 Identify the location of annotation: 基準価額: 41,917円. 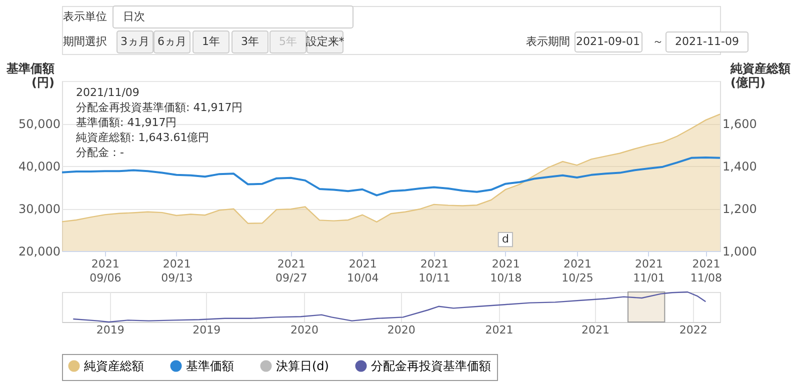
(126, 122).